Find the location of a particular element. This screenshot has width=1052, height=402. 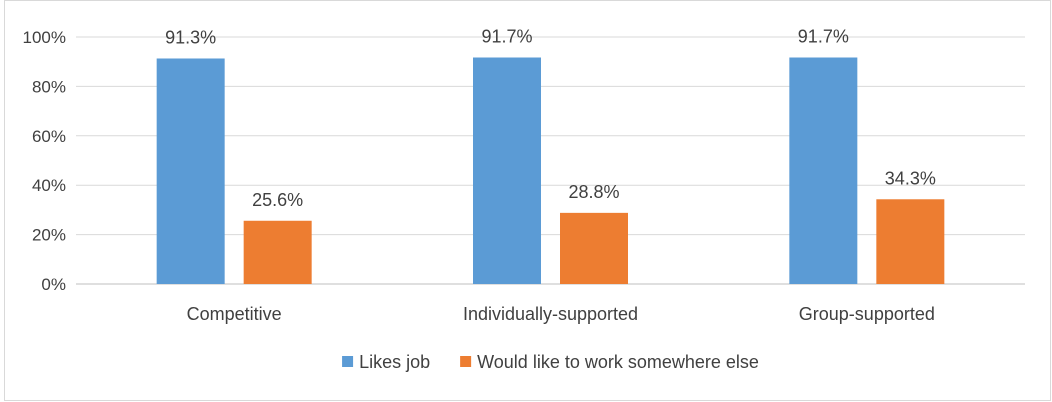

category-label: Group-supported is located at coordinates (867, 314).